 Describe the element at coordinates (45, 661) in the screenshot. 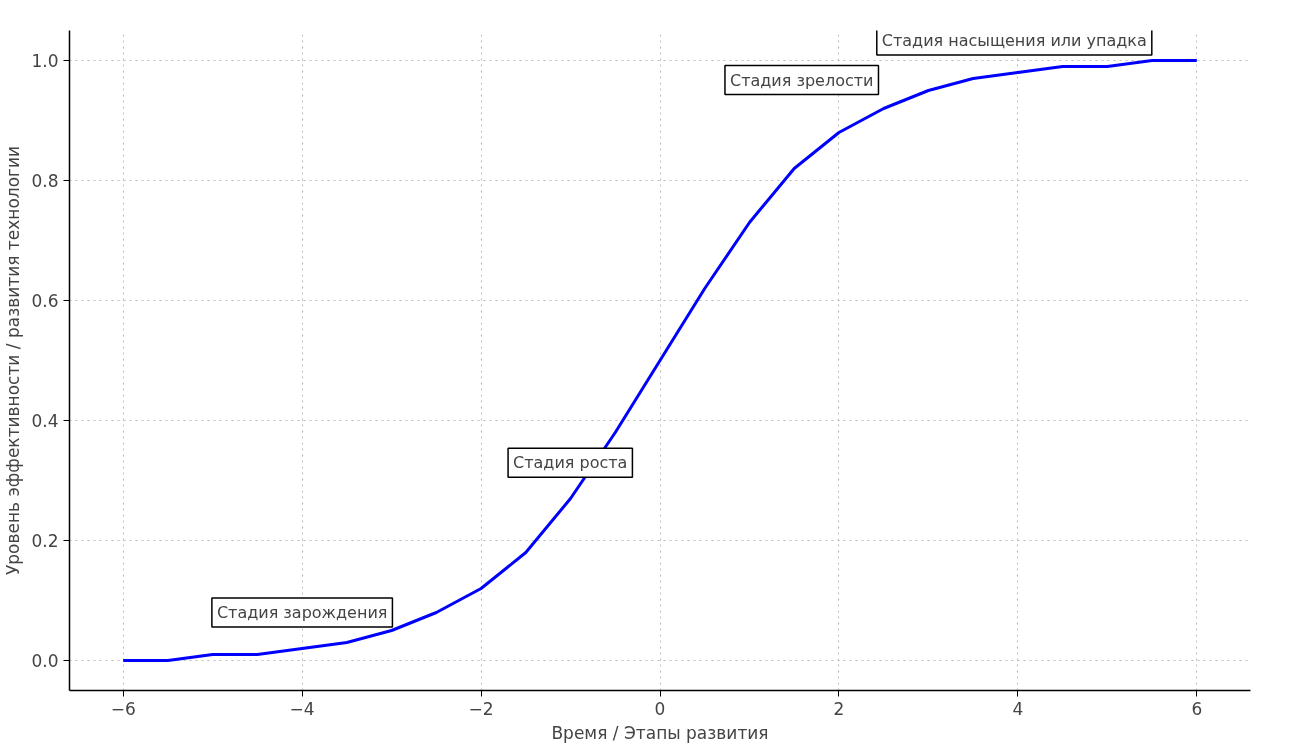

I see `y-tick-label: 0.0` at that location.